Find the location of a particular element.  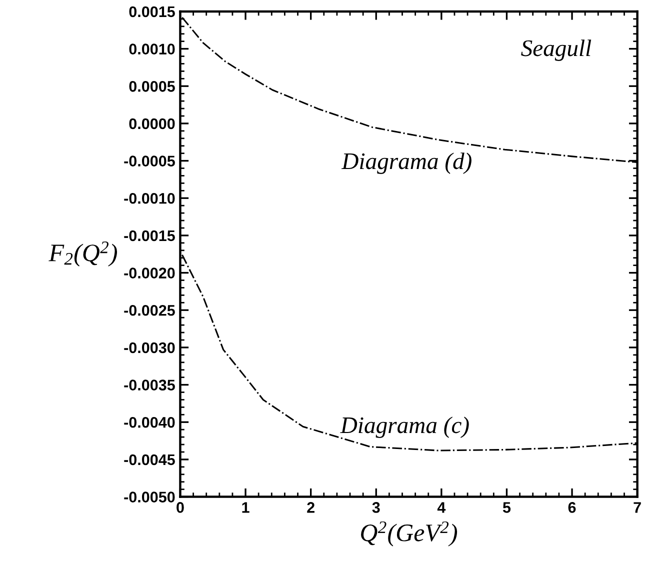

y-tick-label: -0.0025 is located at coordinates (149, 310).